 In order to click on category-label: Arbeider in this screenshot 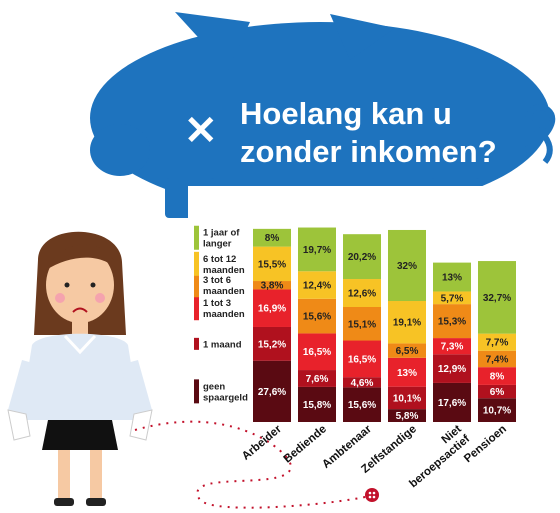, I will do `click(262, 443)`.